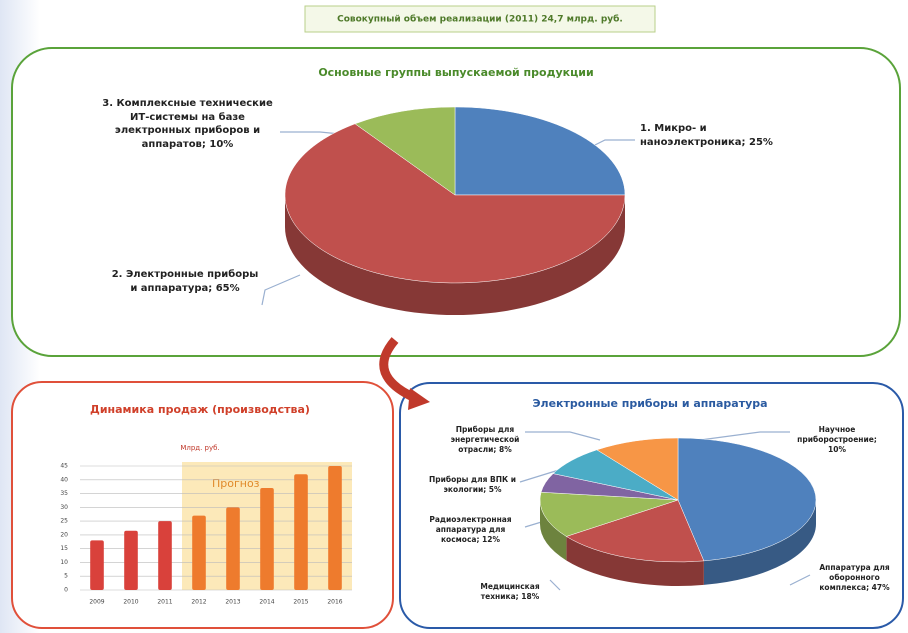 This screenshot has width=908, height=633. What do you see at coordinates (64, 479) in the screenshot?
I see `y-tick-label: 40` at bounding box center [64, 479].